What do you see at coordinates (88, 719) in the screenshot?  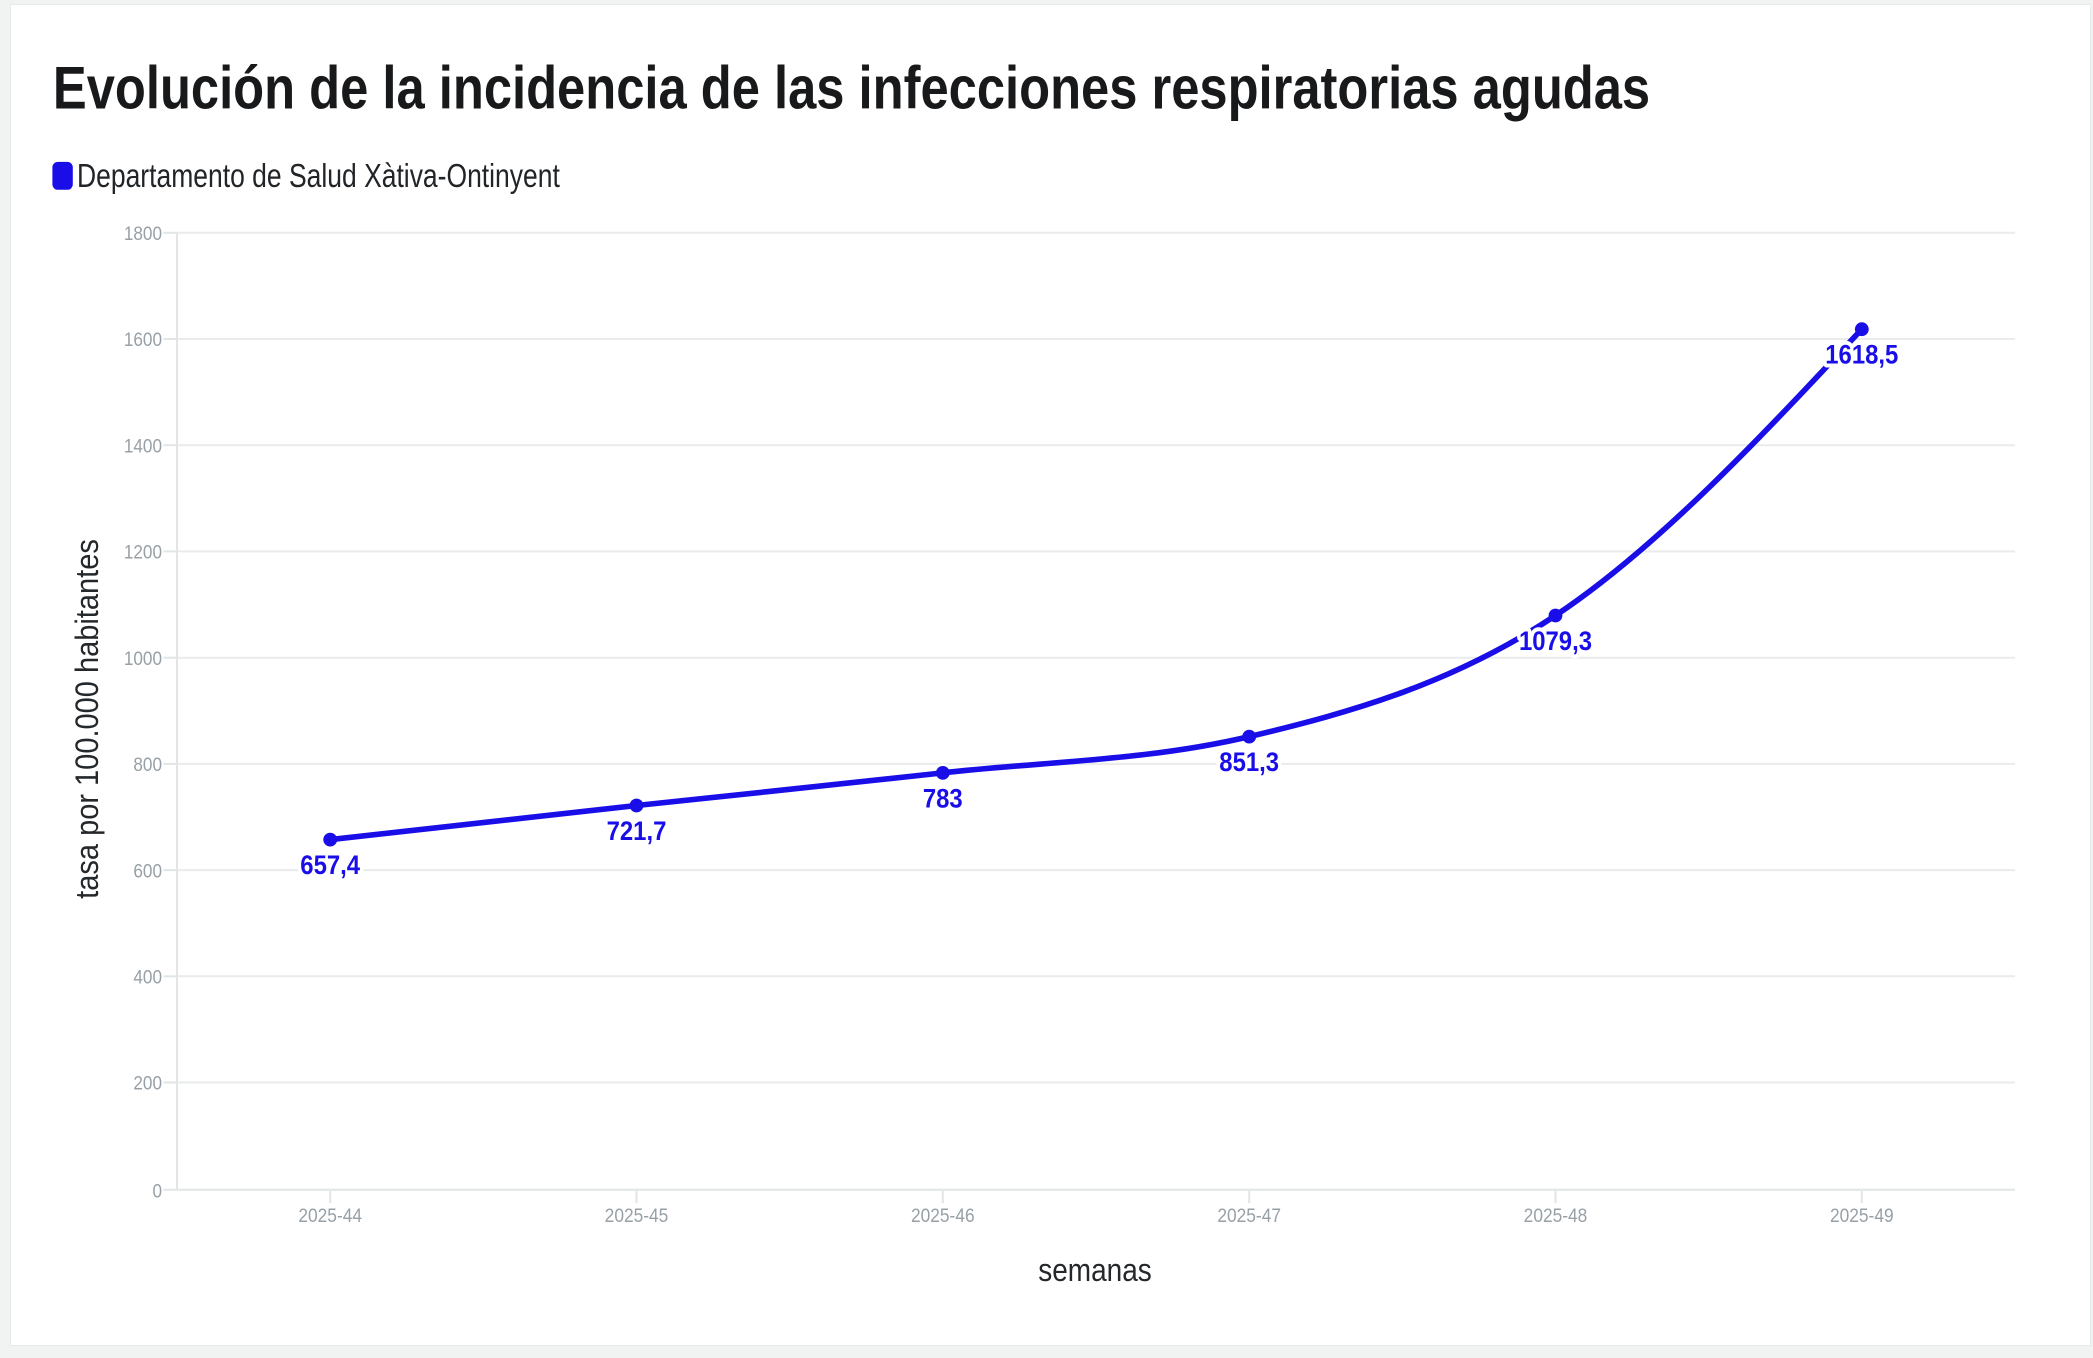 I see `svg-text: tasa por 100.000 habitantes` at bounding box center [88, 719].